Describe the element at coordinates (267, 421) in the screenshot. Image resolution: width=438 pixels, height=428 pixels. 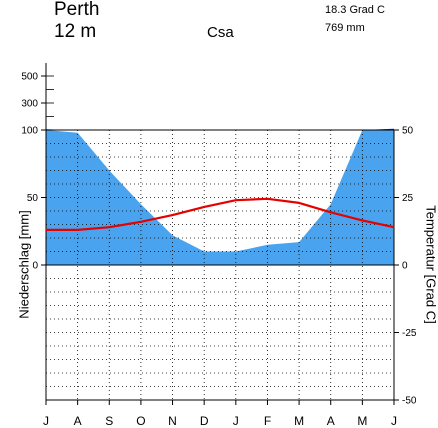
I see `month-label: F` at that location.